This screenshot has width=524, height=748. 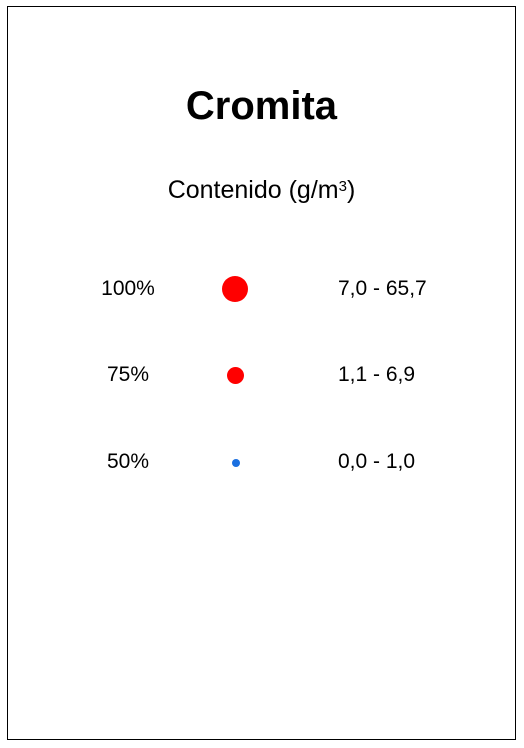 I want to click on legend-percent: 50%, so click(x=128, y=461).